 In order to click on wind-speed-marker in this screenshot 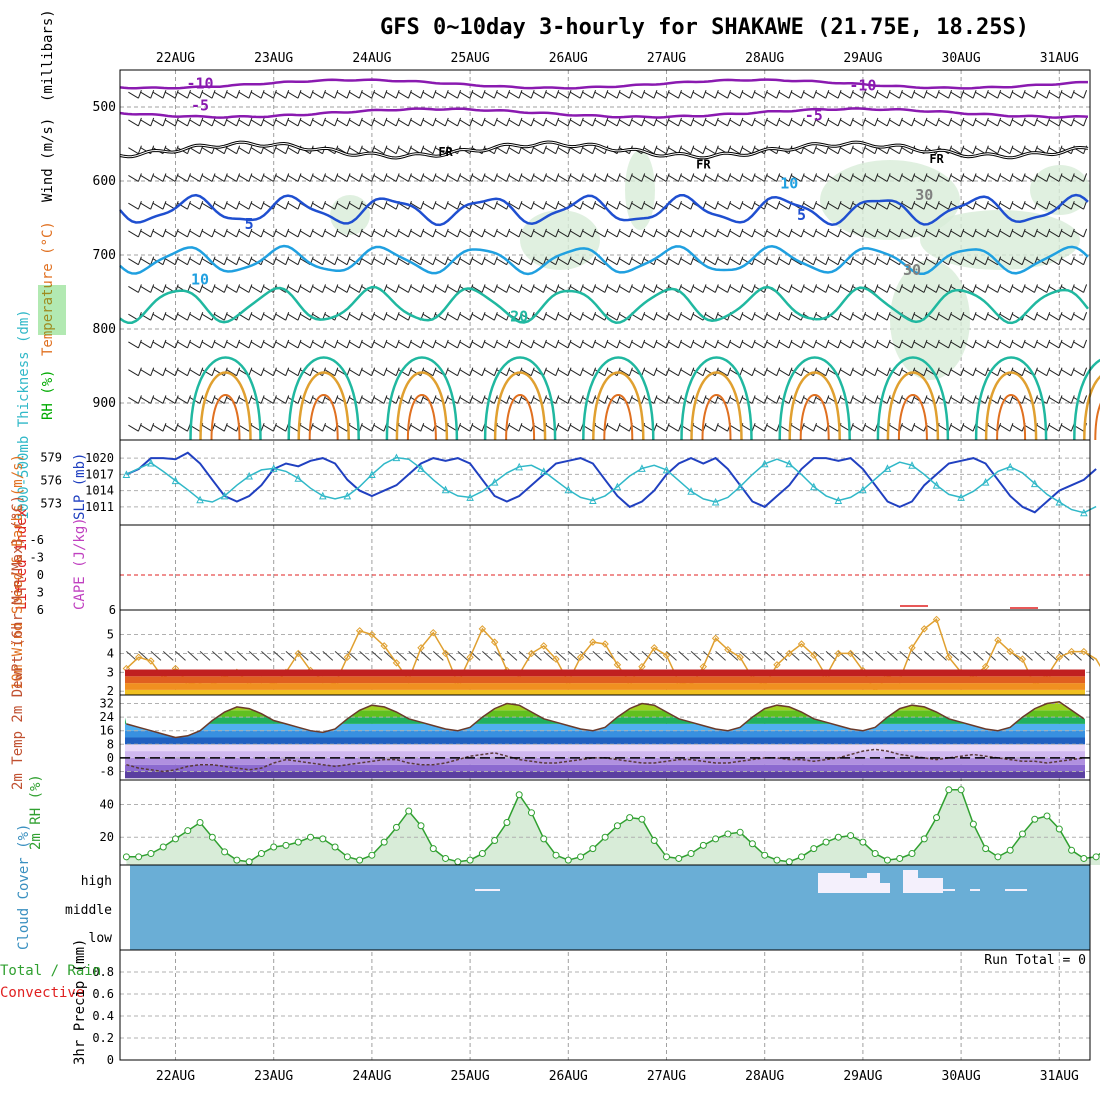, I will do `click(384, 646)`.